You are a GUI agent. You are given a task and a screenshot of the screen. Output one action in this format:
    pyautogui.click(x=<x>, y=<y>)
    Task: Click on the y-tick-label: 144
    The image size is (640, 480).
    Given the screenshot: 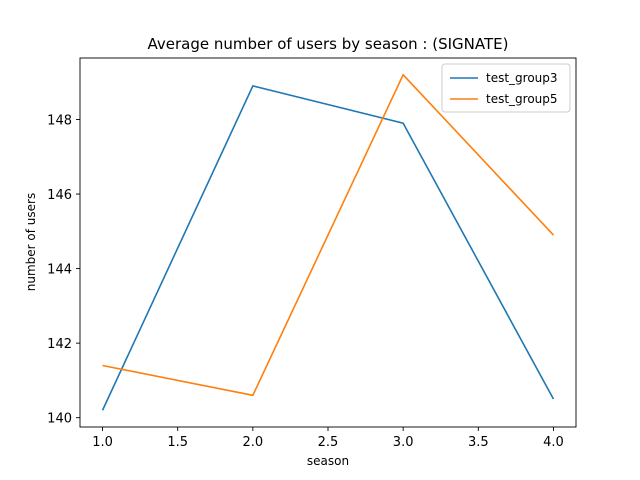 What is the action you would take?
    pyautogui.click(x=59, y=270)
    